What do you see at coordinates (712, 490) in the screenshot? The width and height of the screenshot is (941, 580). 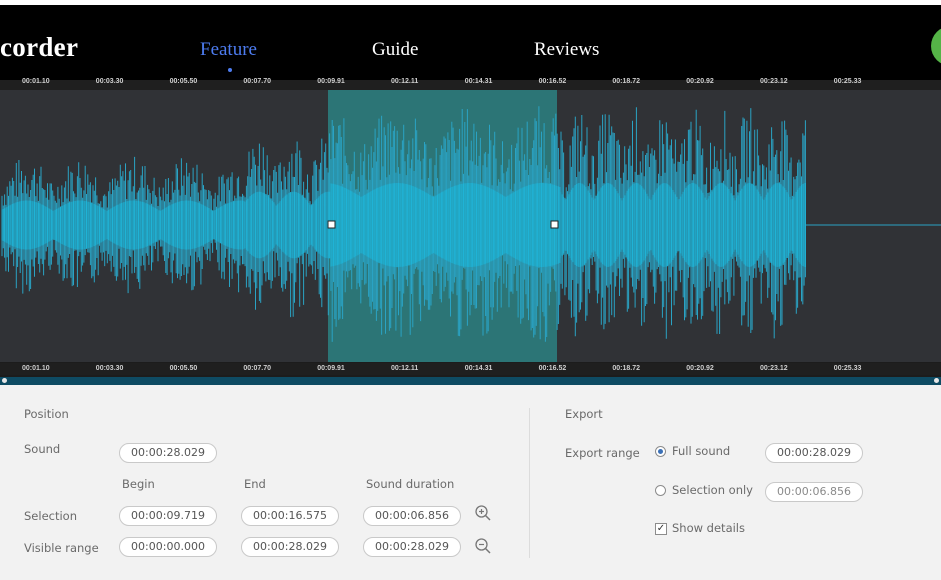 I see `selection-only-label: Selection only` at bounding box center [712, 490].